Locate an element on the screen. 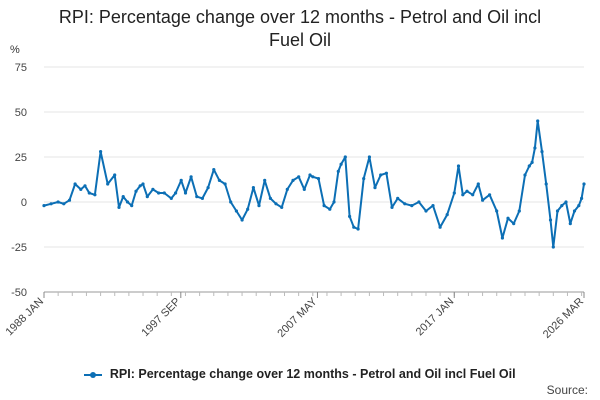  y-tick-label: -50 is located at coordinates (19, 293).